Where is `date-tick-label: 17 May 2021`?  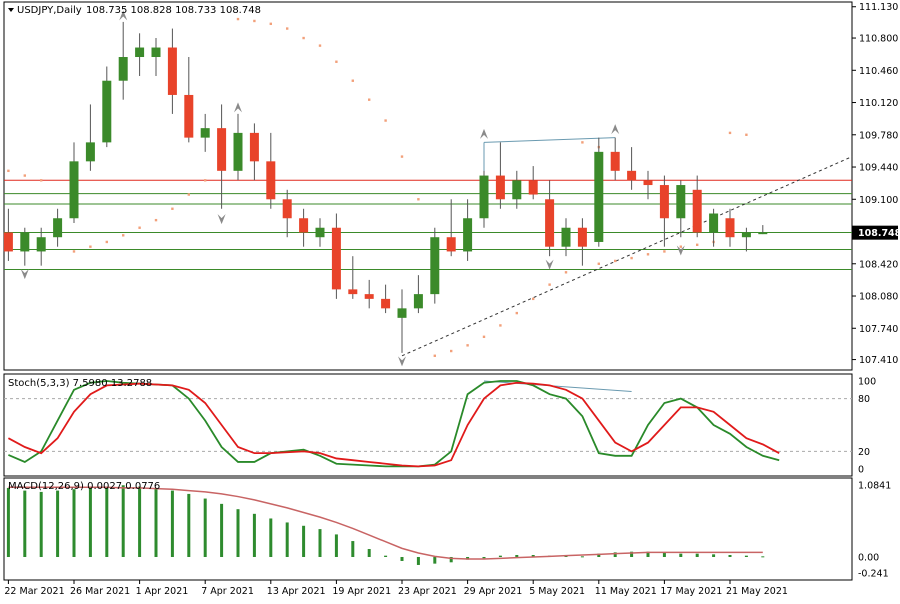 date-tick-label: 17 May 2021 is located at coordinates (691, 591).